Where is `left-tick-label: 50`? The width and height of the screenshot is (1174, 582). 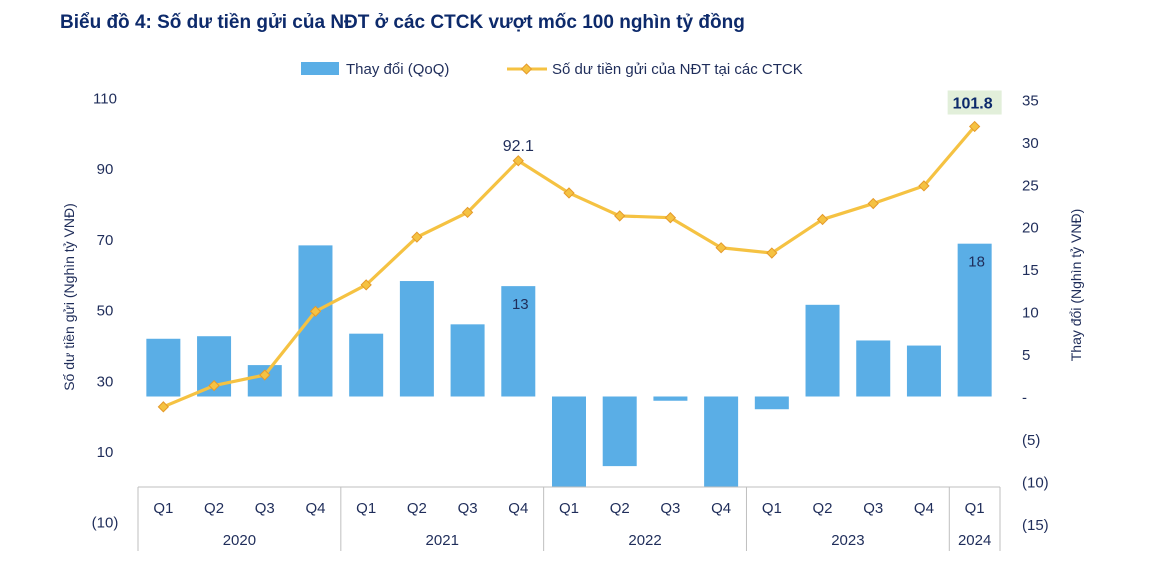 left-tick-label: 50 is located at coordinates (105, 311).